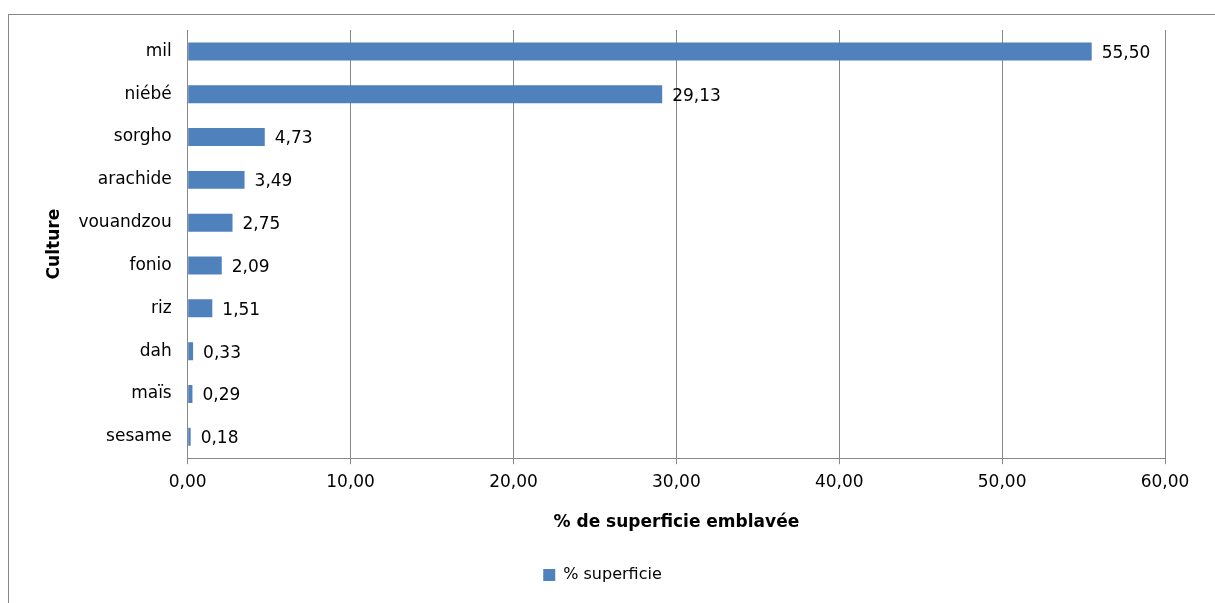 The width and height of the screenshot is (1215, 603). I want to click on data-label: 1,51, so click(241, 308).